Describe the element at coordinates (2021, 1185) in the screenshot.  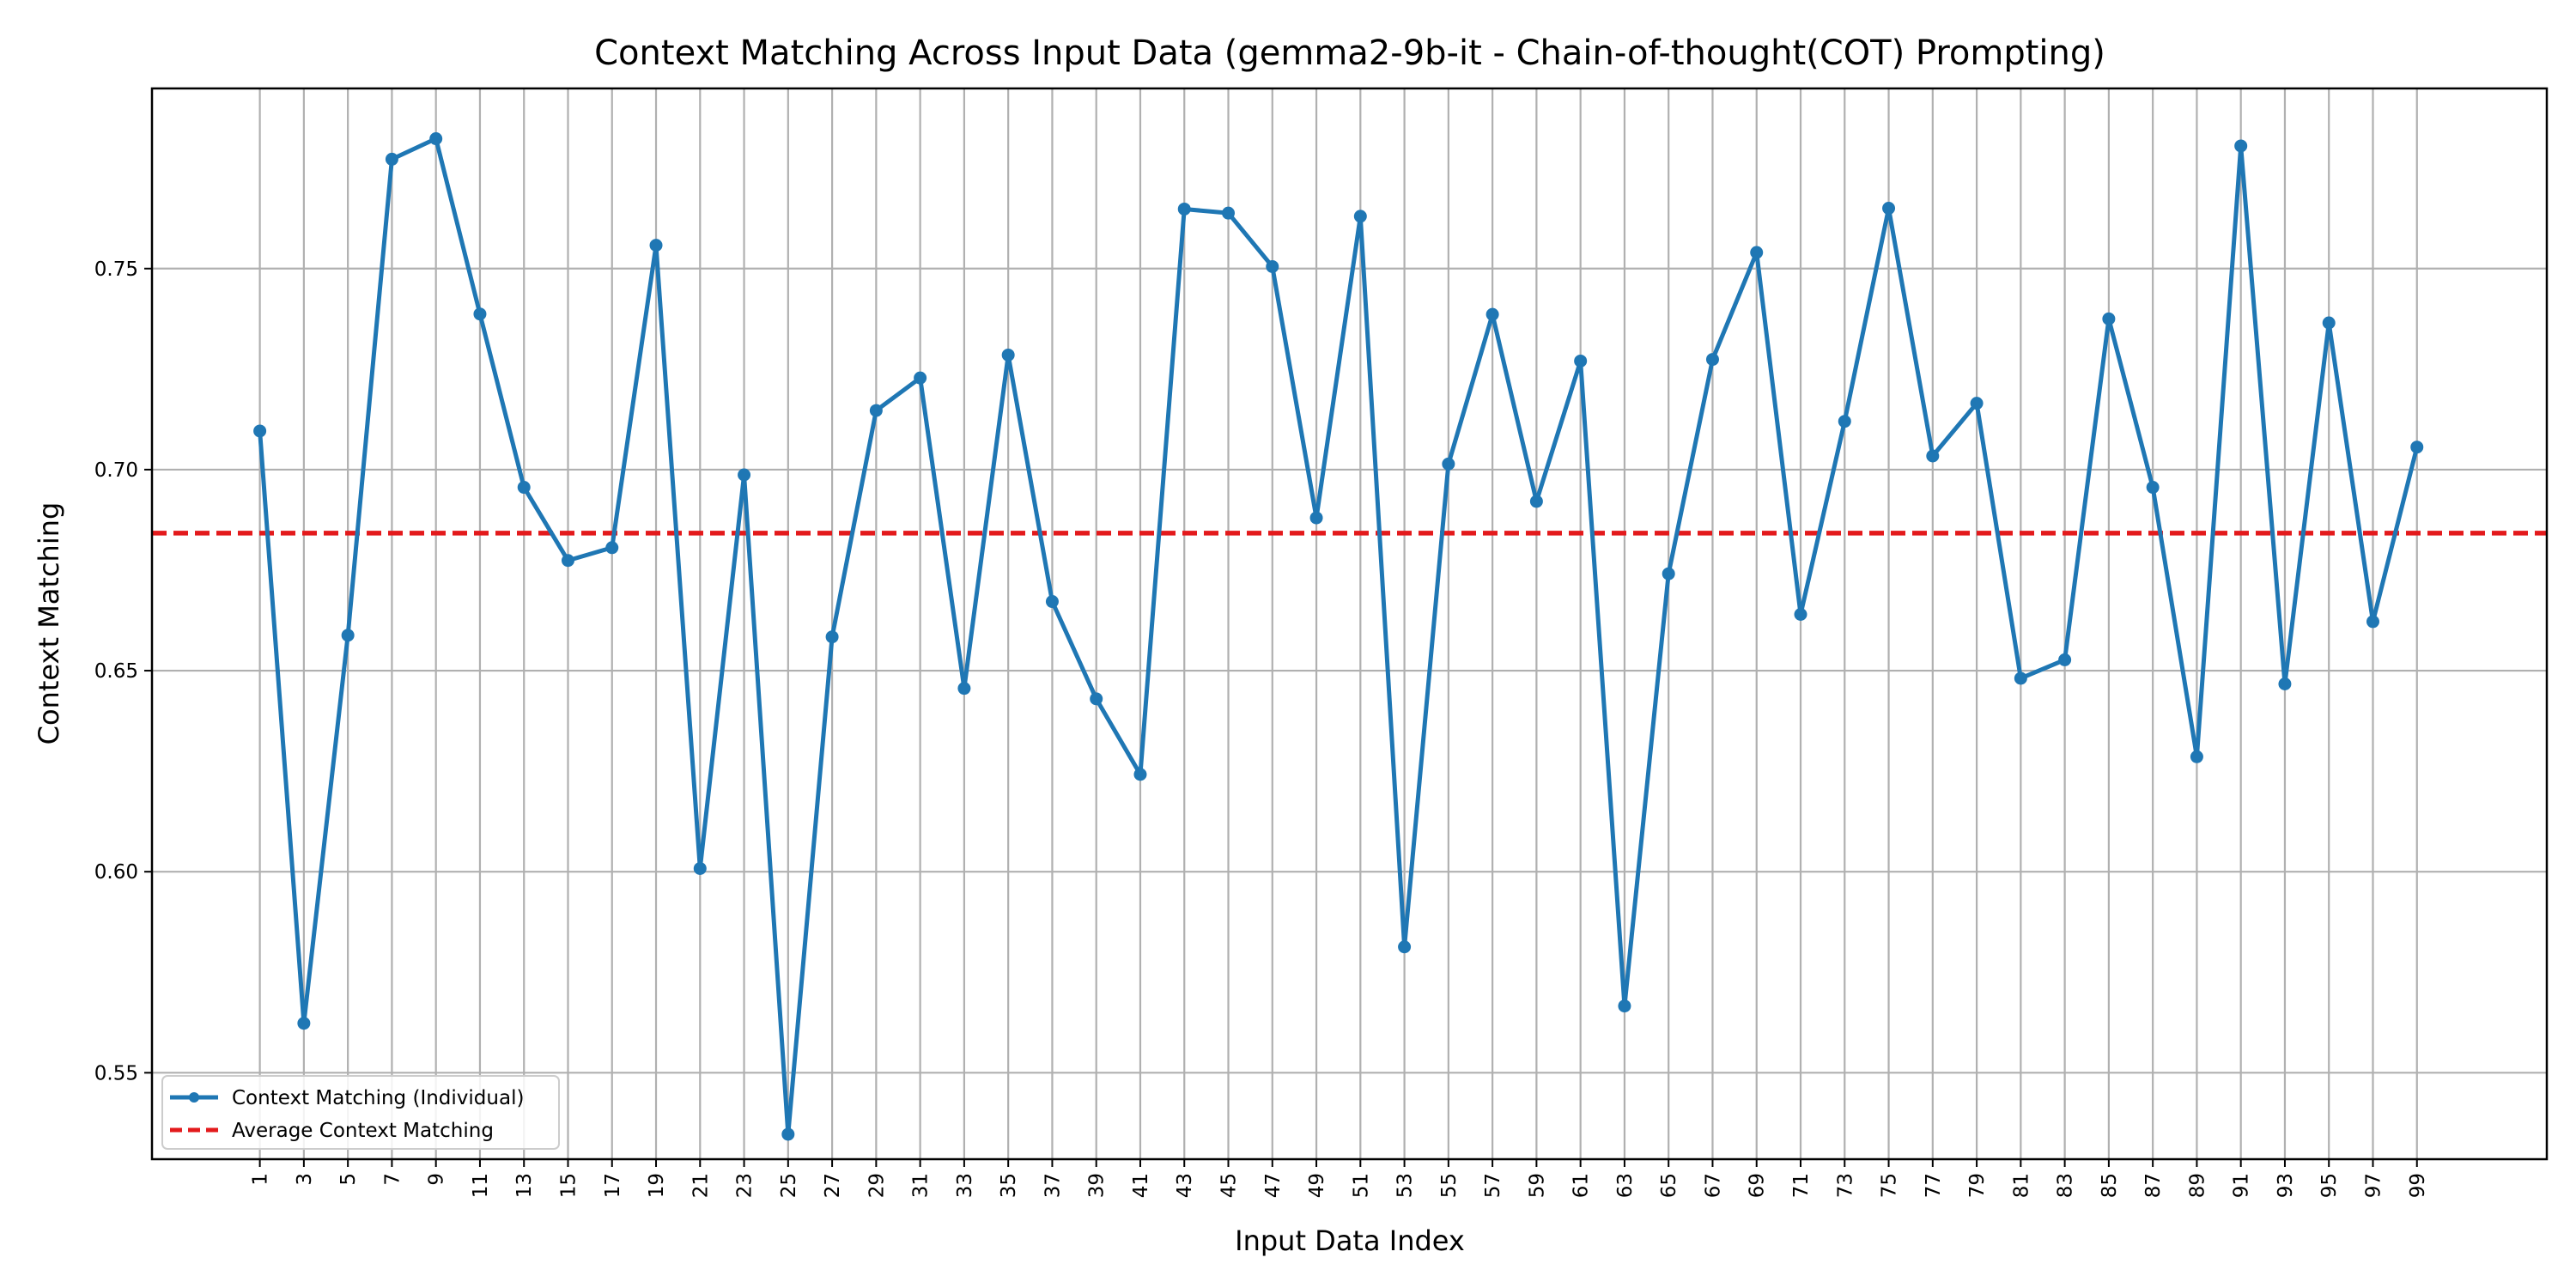
I see `x-tick-label: 81` at that location.